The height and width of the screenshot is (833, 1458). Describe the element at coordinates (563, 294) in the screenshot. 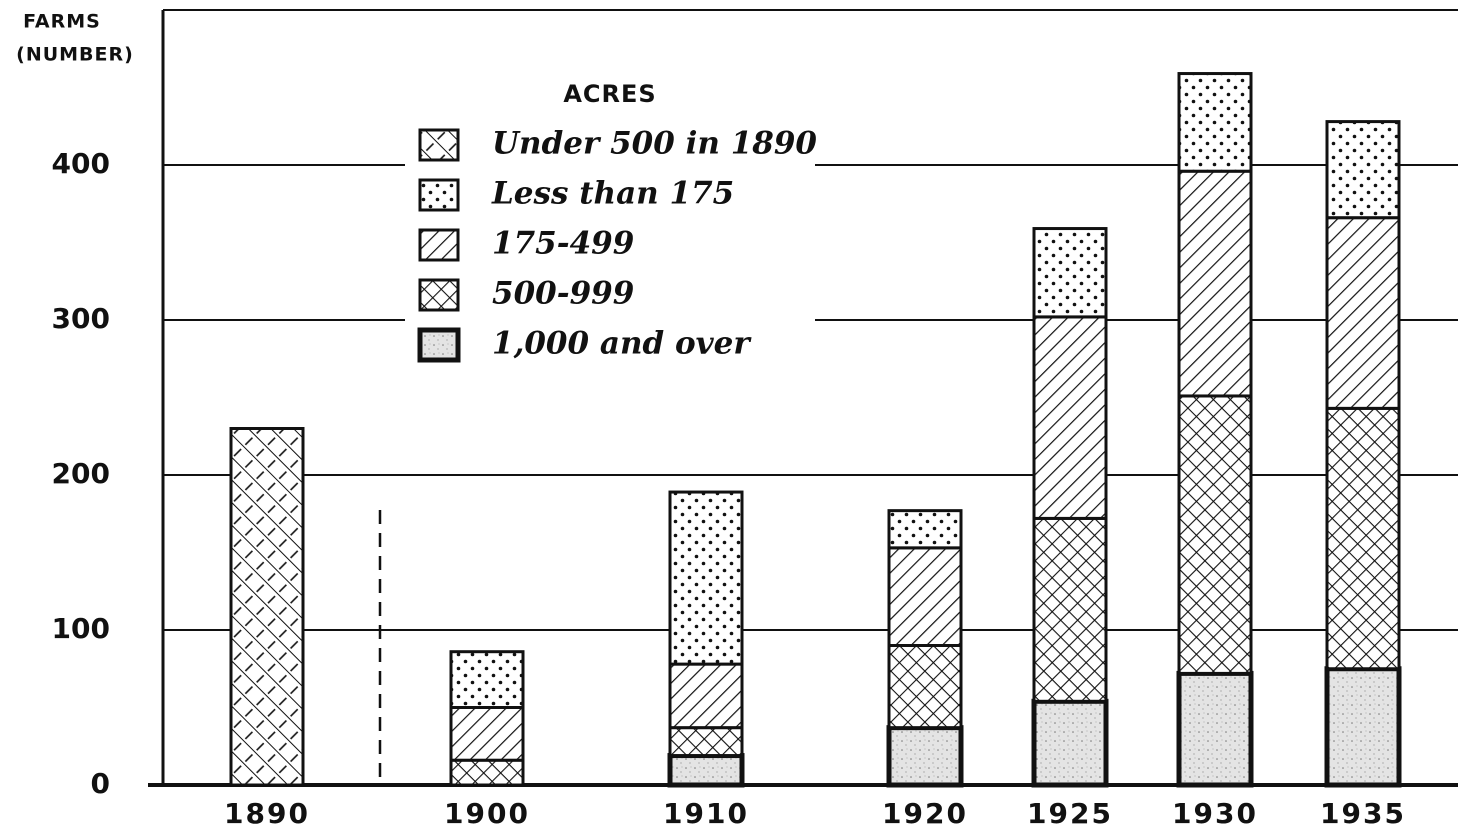

I see `legend-label: 500-999` at that location.